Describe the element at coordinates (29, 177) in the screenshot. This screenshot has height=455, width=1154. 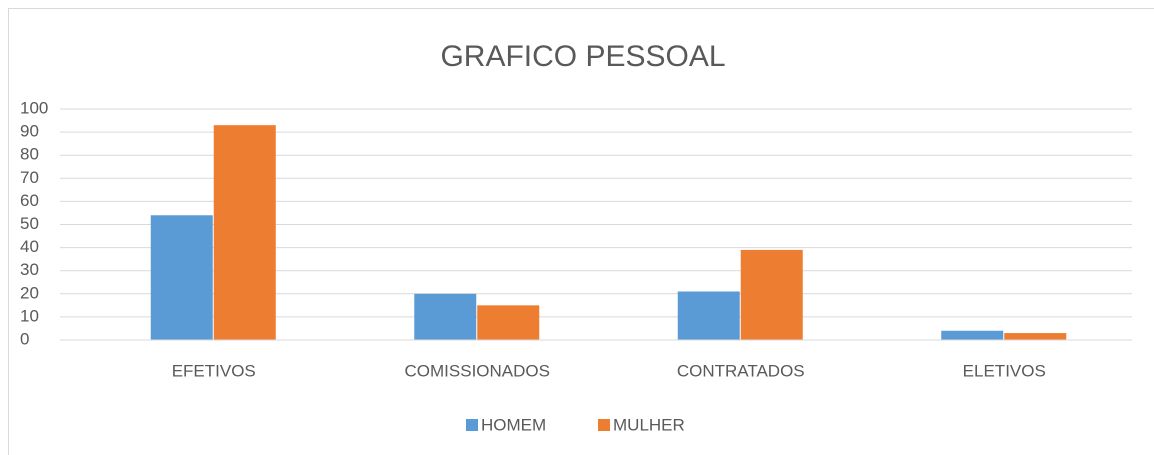
I see `y-tick-label: 70` at that location.